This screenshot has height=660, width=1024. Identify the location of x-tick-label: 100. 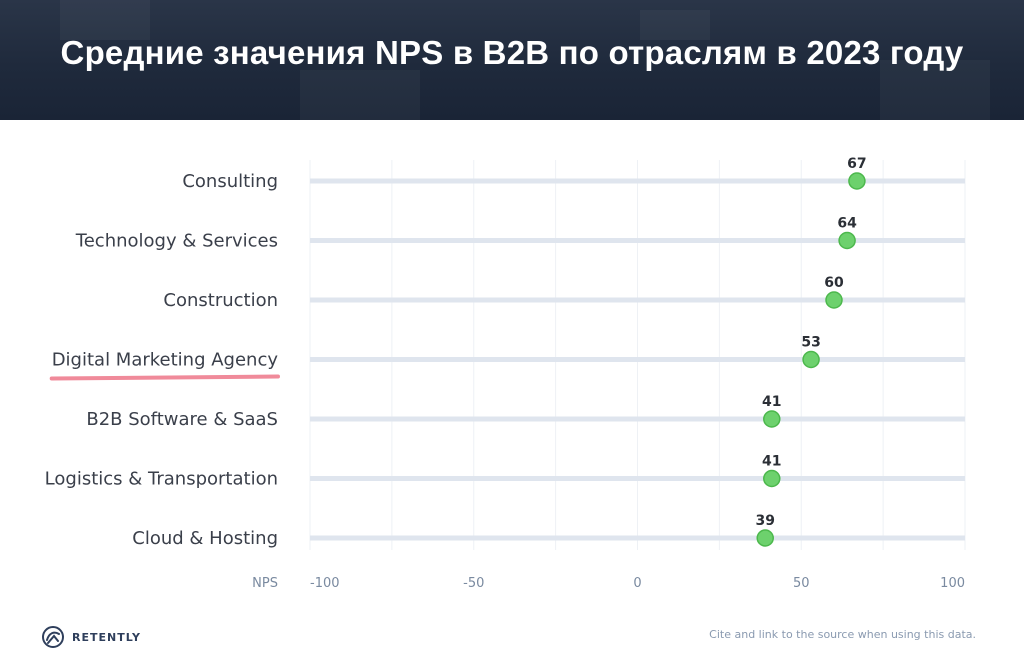
(952, 583).